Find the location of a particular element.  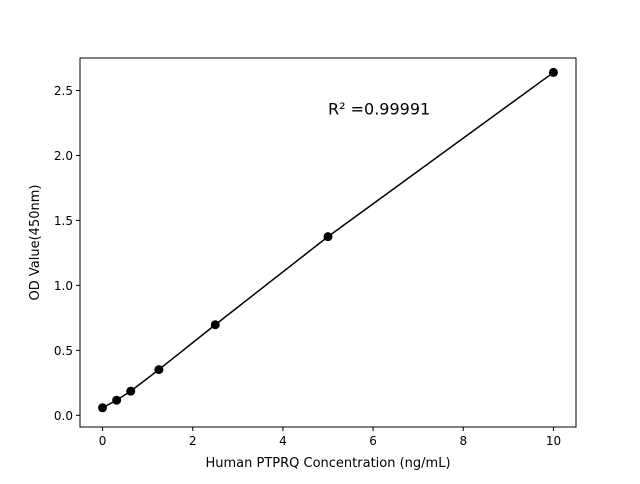

x-tick-label: 4 is located at coordinates (283, 441).